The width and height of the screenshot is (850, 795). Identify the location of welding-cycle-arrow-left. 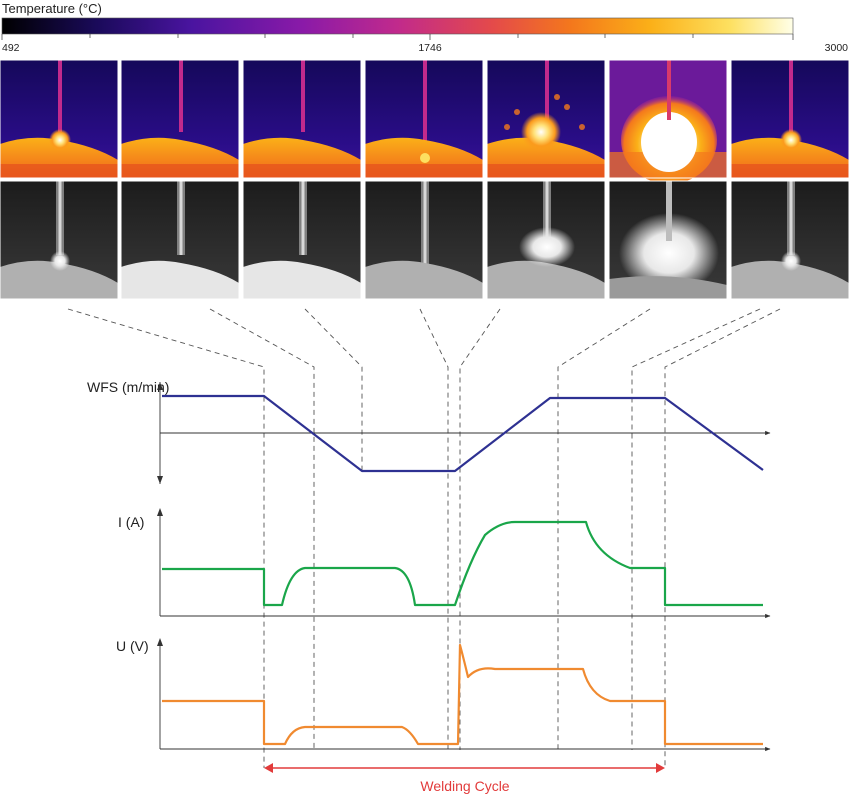
(268, 768).